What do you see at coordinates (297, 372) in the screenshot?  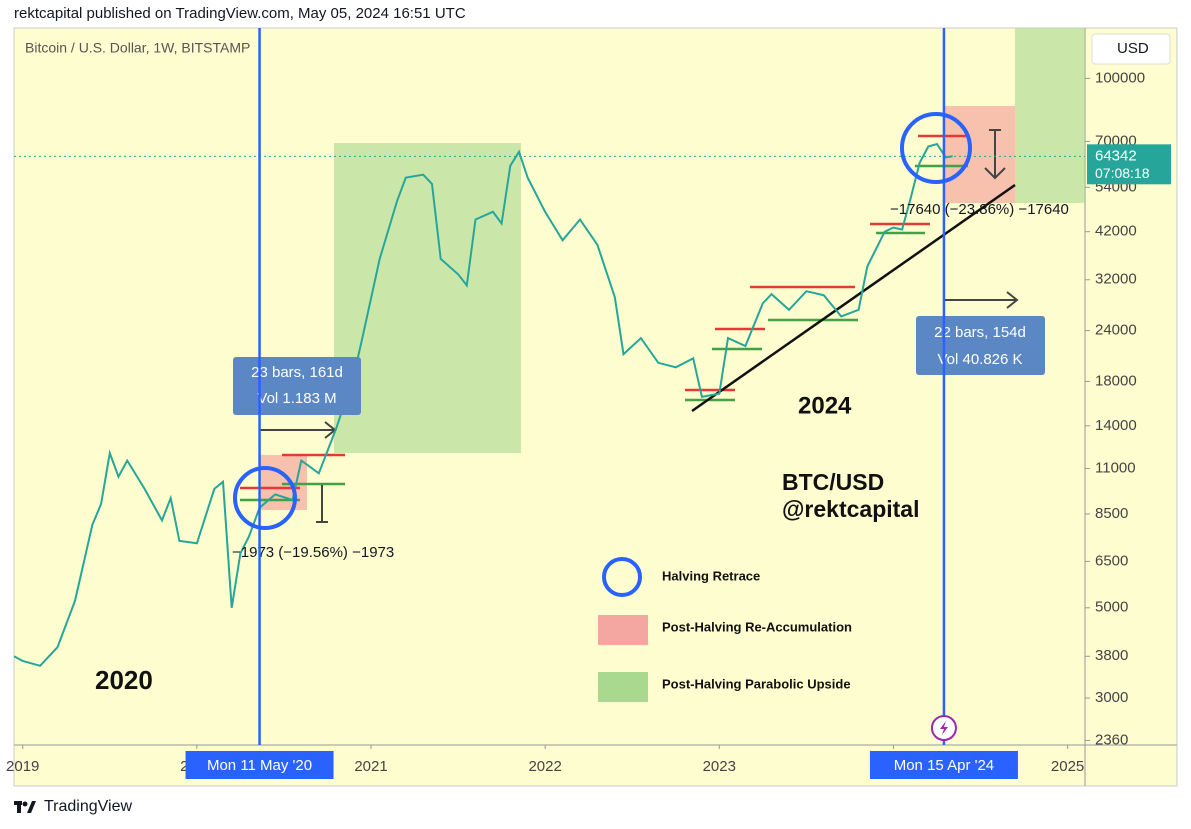 I see `range-text: 23 bars, 161d` at bounding box center [297, 372].